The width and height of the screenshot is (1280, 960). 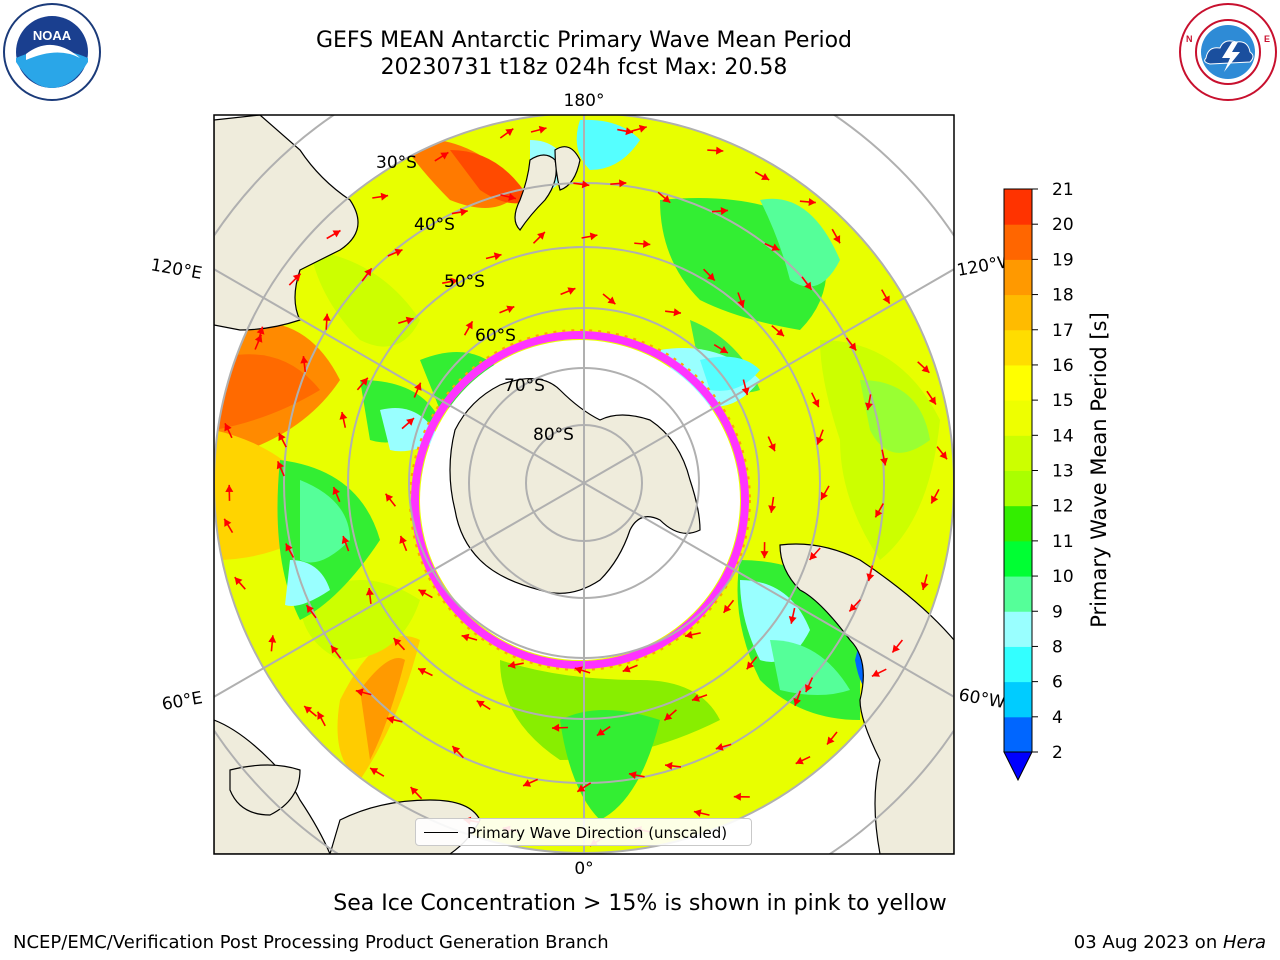 What do you see at coordinates (1063, 190) in the screenshot?
I see `colorbar-tick-label: 21` at bounding box center [1063, 190].